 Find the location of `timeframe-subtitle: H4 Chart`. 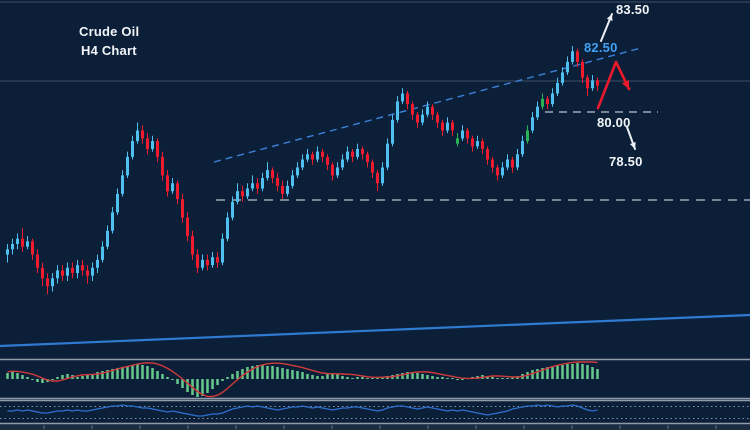

timeframe-subtitle: H4 Chart is located at coordinates (109, 50).